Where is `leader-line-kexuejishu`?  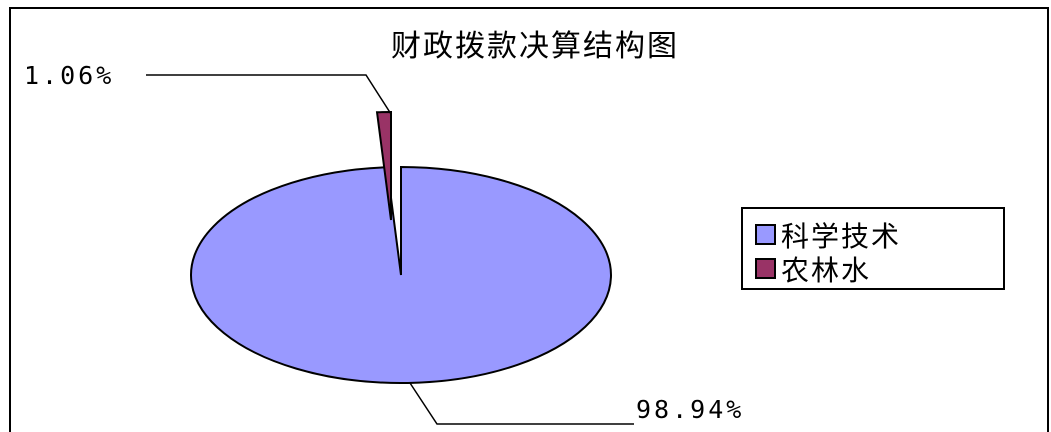
leader-line-kexuejishu is located at coordinates (521, 403).